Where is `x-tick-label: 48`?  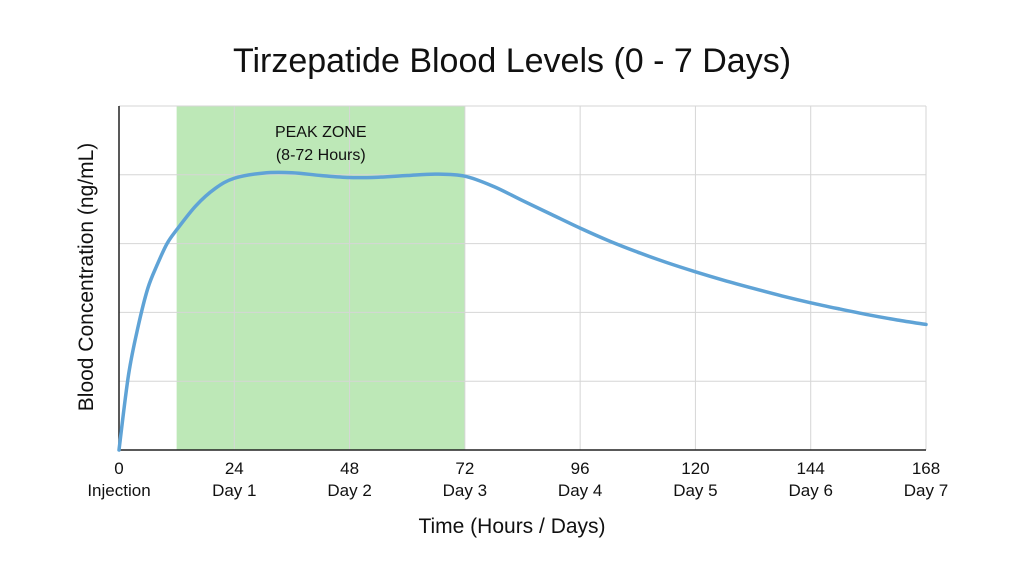
x-tick-label: 48 is located at coordinates (349, 468).